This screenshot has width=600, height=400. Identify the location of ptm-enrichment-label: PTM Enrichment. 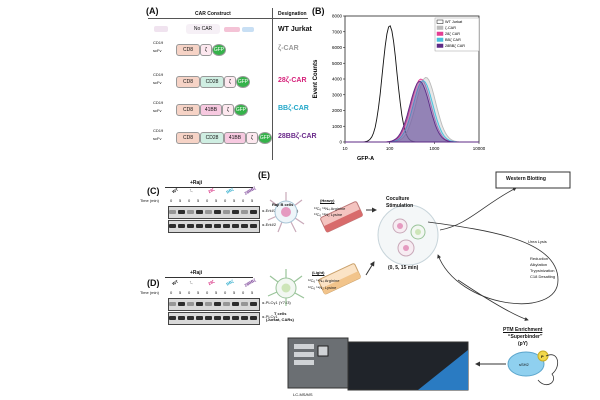
(523, 330).